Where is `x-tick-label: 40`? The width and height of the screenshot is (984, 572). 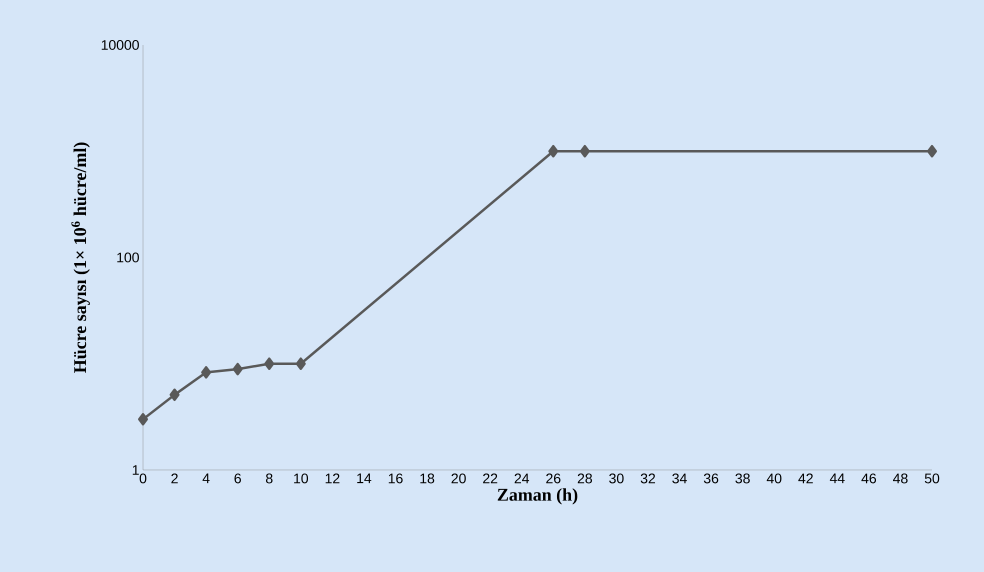
x-tick-label: 40 is located at coordinates (774, 478).